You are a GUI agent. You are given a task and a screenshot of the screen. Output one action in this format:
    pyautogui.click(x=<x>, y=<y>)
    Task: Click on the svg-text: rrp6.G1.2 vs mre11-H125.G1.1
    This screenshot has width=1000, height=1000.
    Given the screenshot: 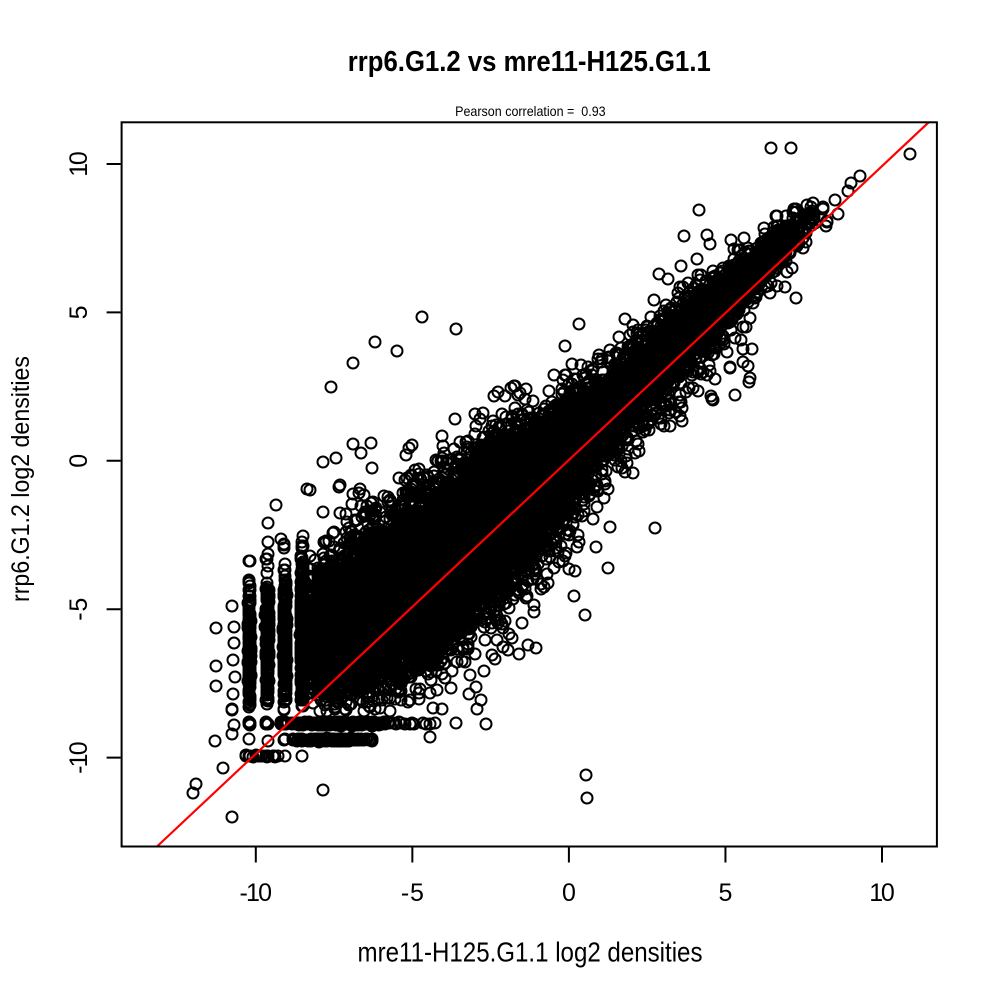 What is the action you would take?
    pyautogui.click(x=529, y=62)
    